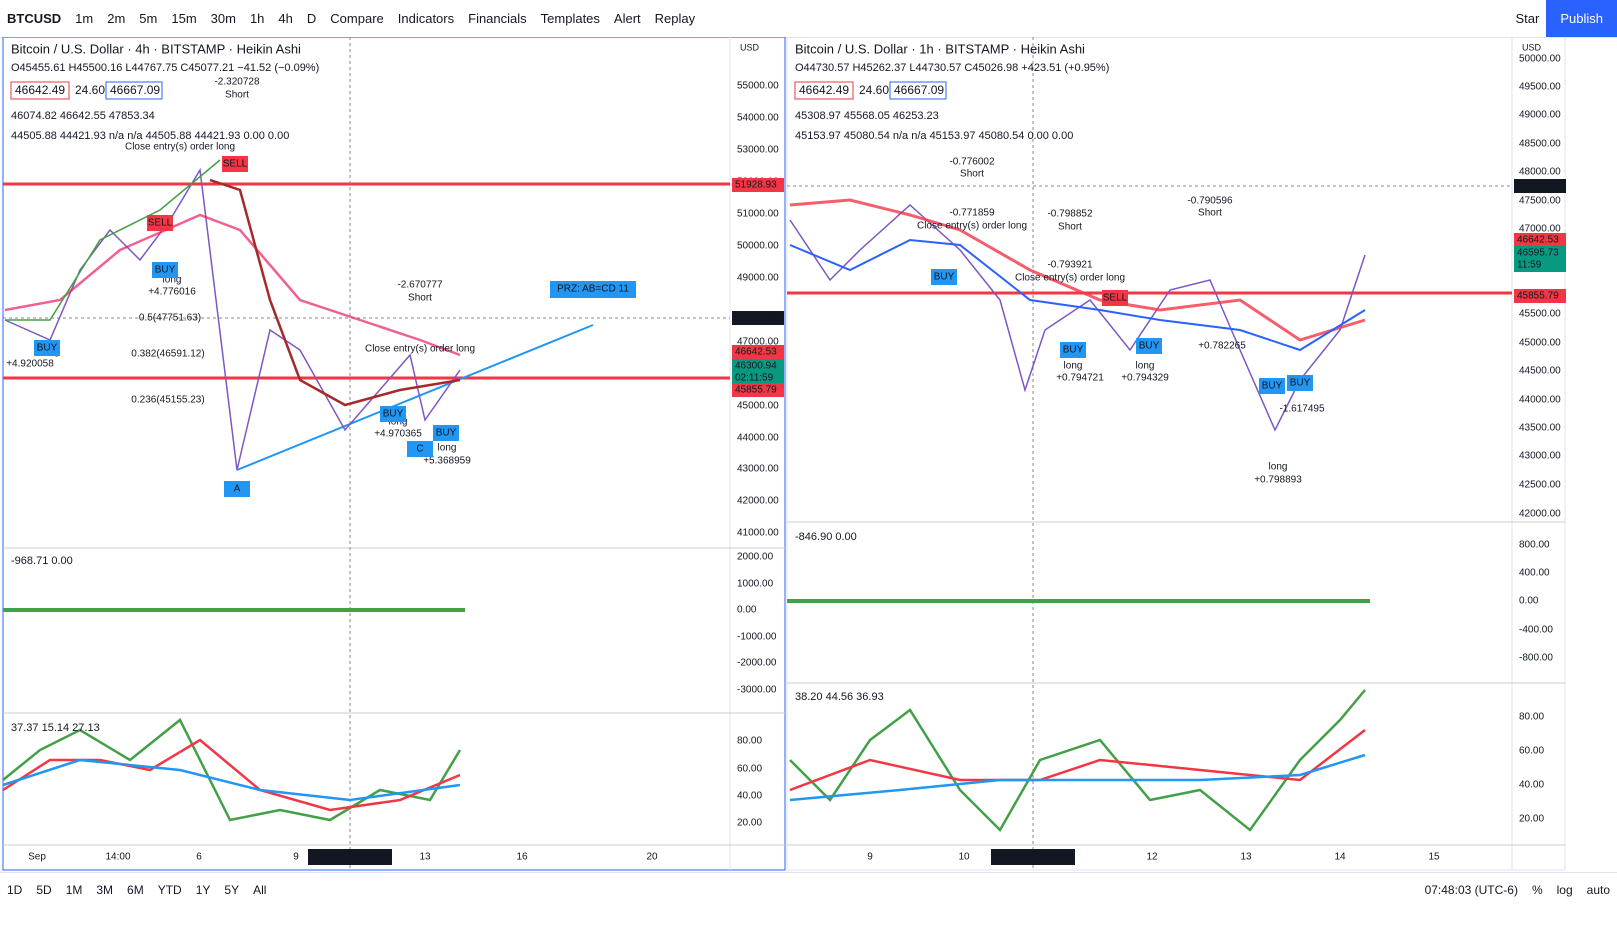 The width and height of the screenshot is (1617, 938). What do you see at coordinates (37, 857) in the screenshot?
I see `time-tick: Sep` at bounding box center [37, 857].